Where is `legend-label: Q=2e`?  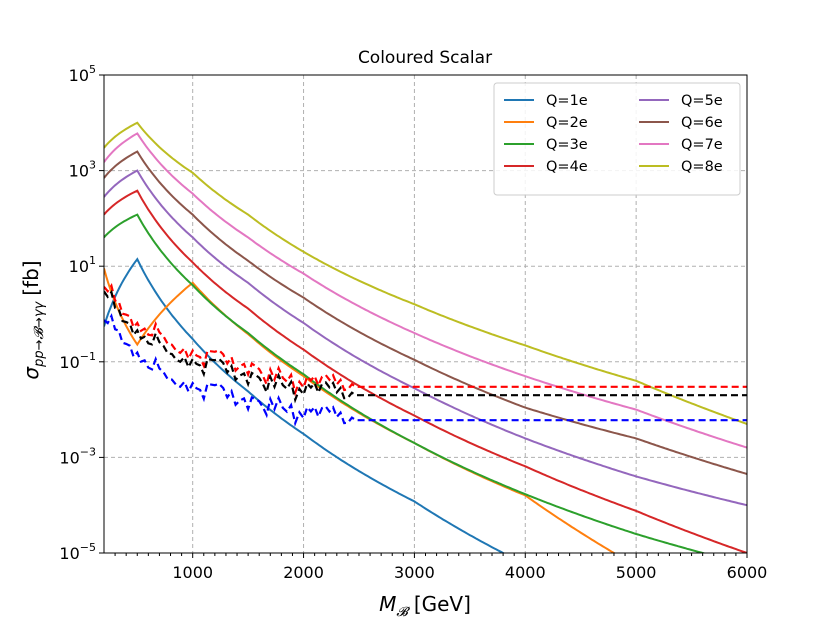 legend-label: Q=2e is located at coordinates (567, 123).